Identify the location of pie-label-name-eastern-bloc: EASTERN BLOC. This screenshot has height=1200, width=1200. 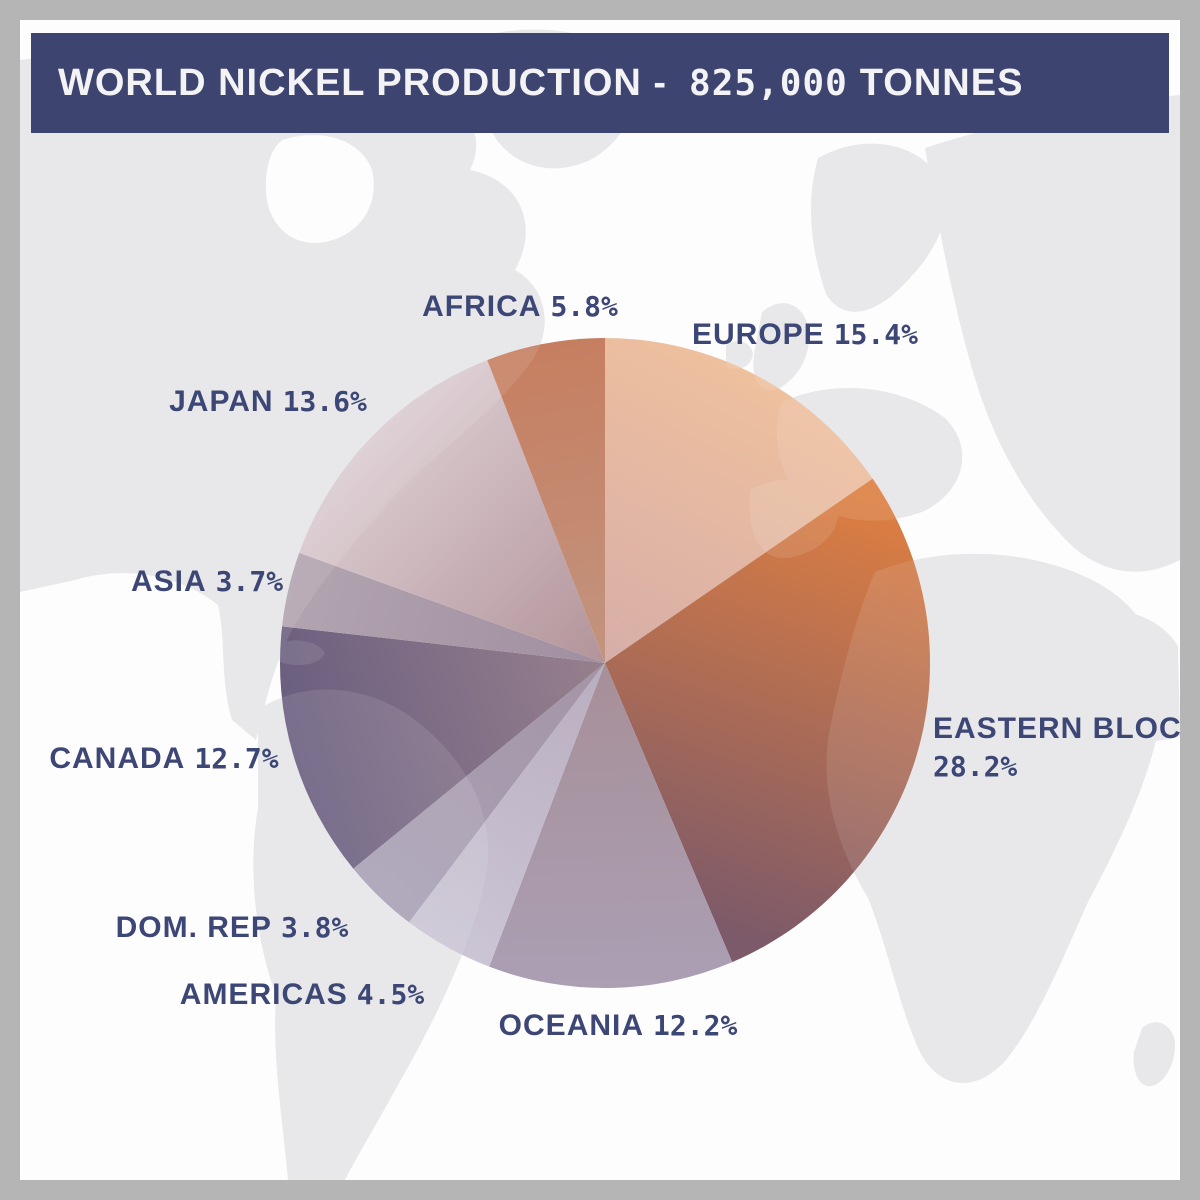
(1056, 728).